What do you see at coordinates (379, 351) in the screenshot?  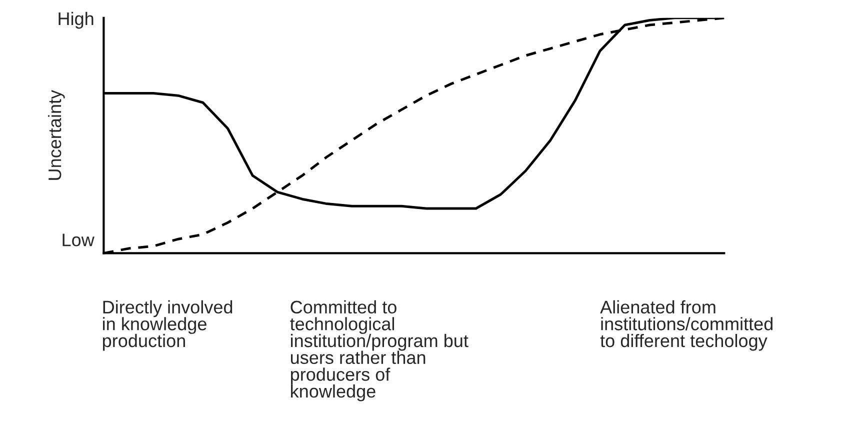 I see `text: Committed to technological institution/program but users rather than producers of knowledge` at bounding box center [379, 351].